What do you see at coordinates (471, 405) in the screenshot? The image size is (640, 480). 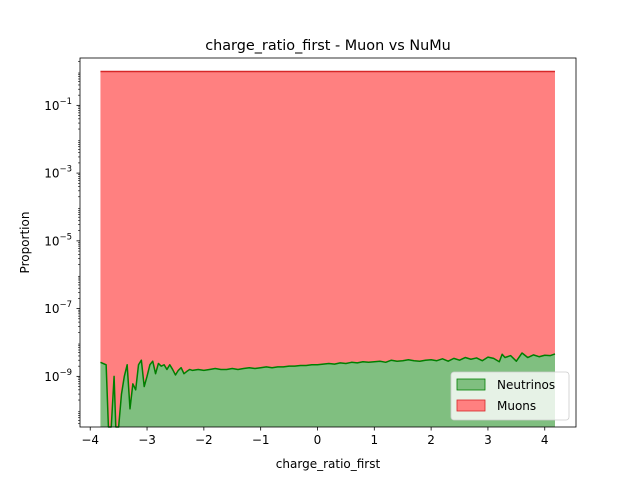 I see `legend-swatch-muons` at bounding box center [471, 405].